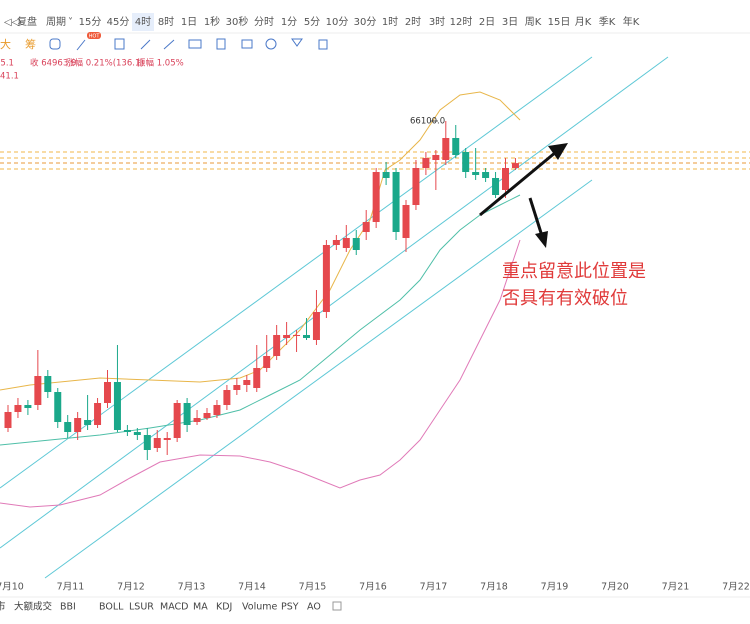  Describe the element at coordinates (427, 122) in the screenshot. I see `high-price-label: 66100.0` at that location.